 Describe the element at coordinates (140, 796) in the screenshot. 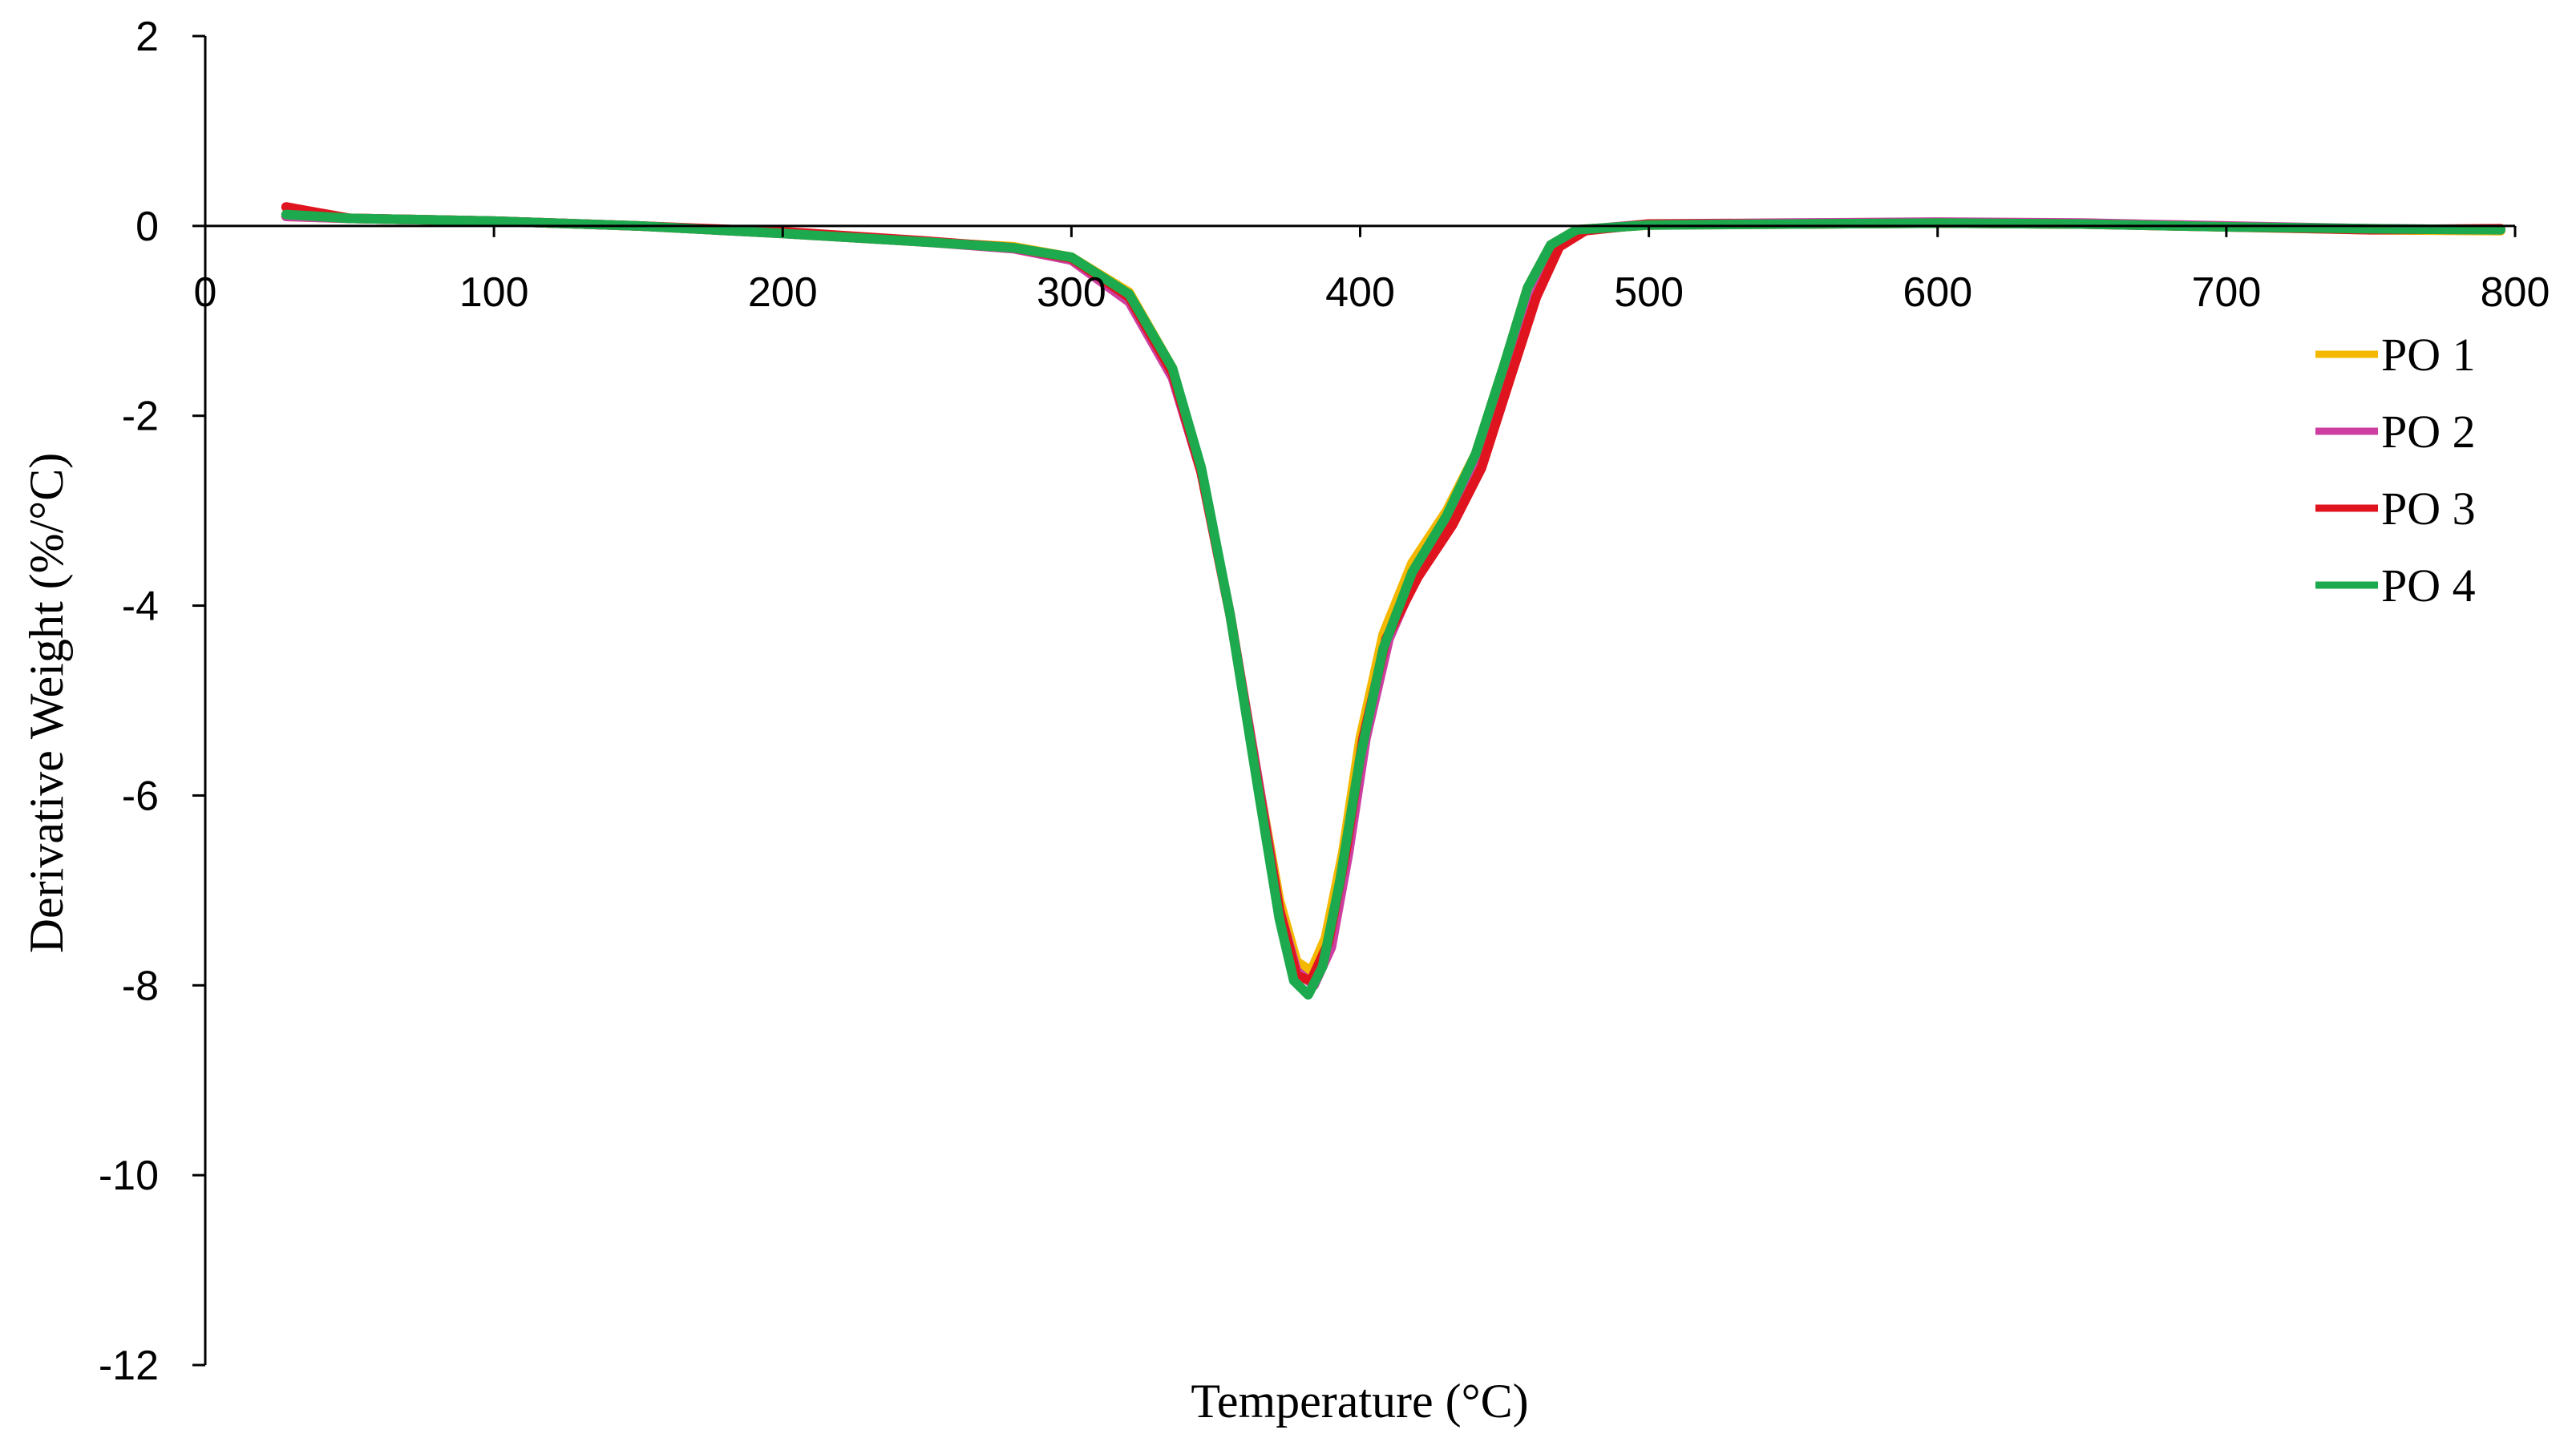

I see `y-tick-label: -6` at that location.